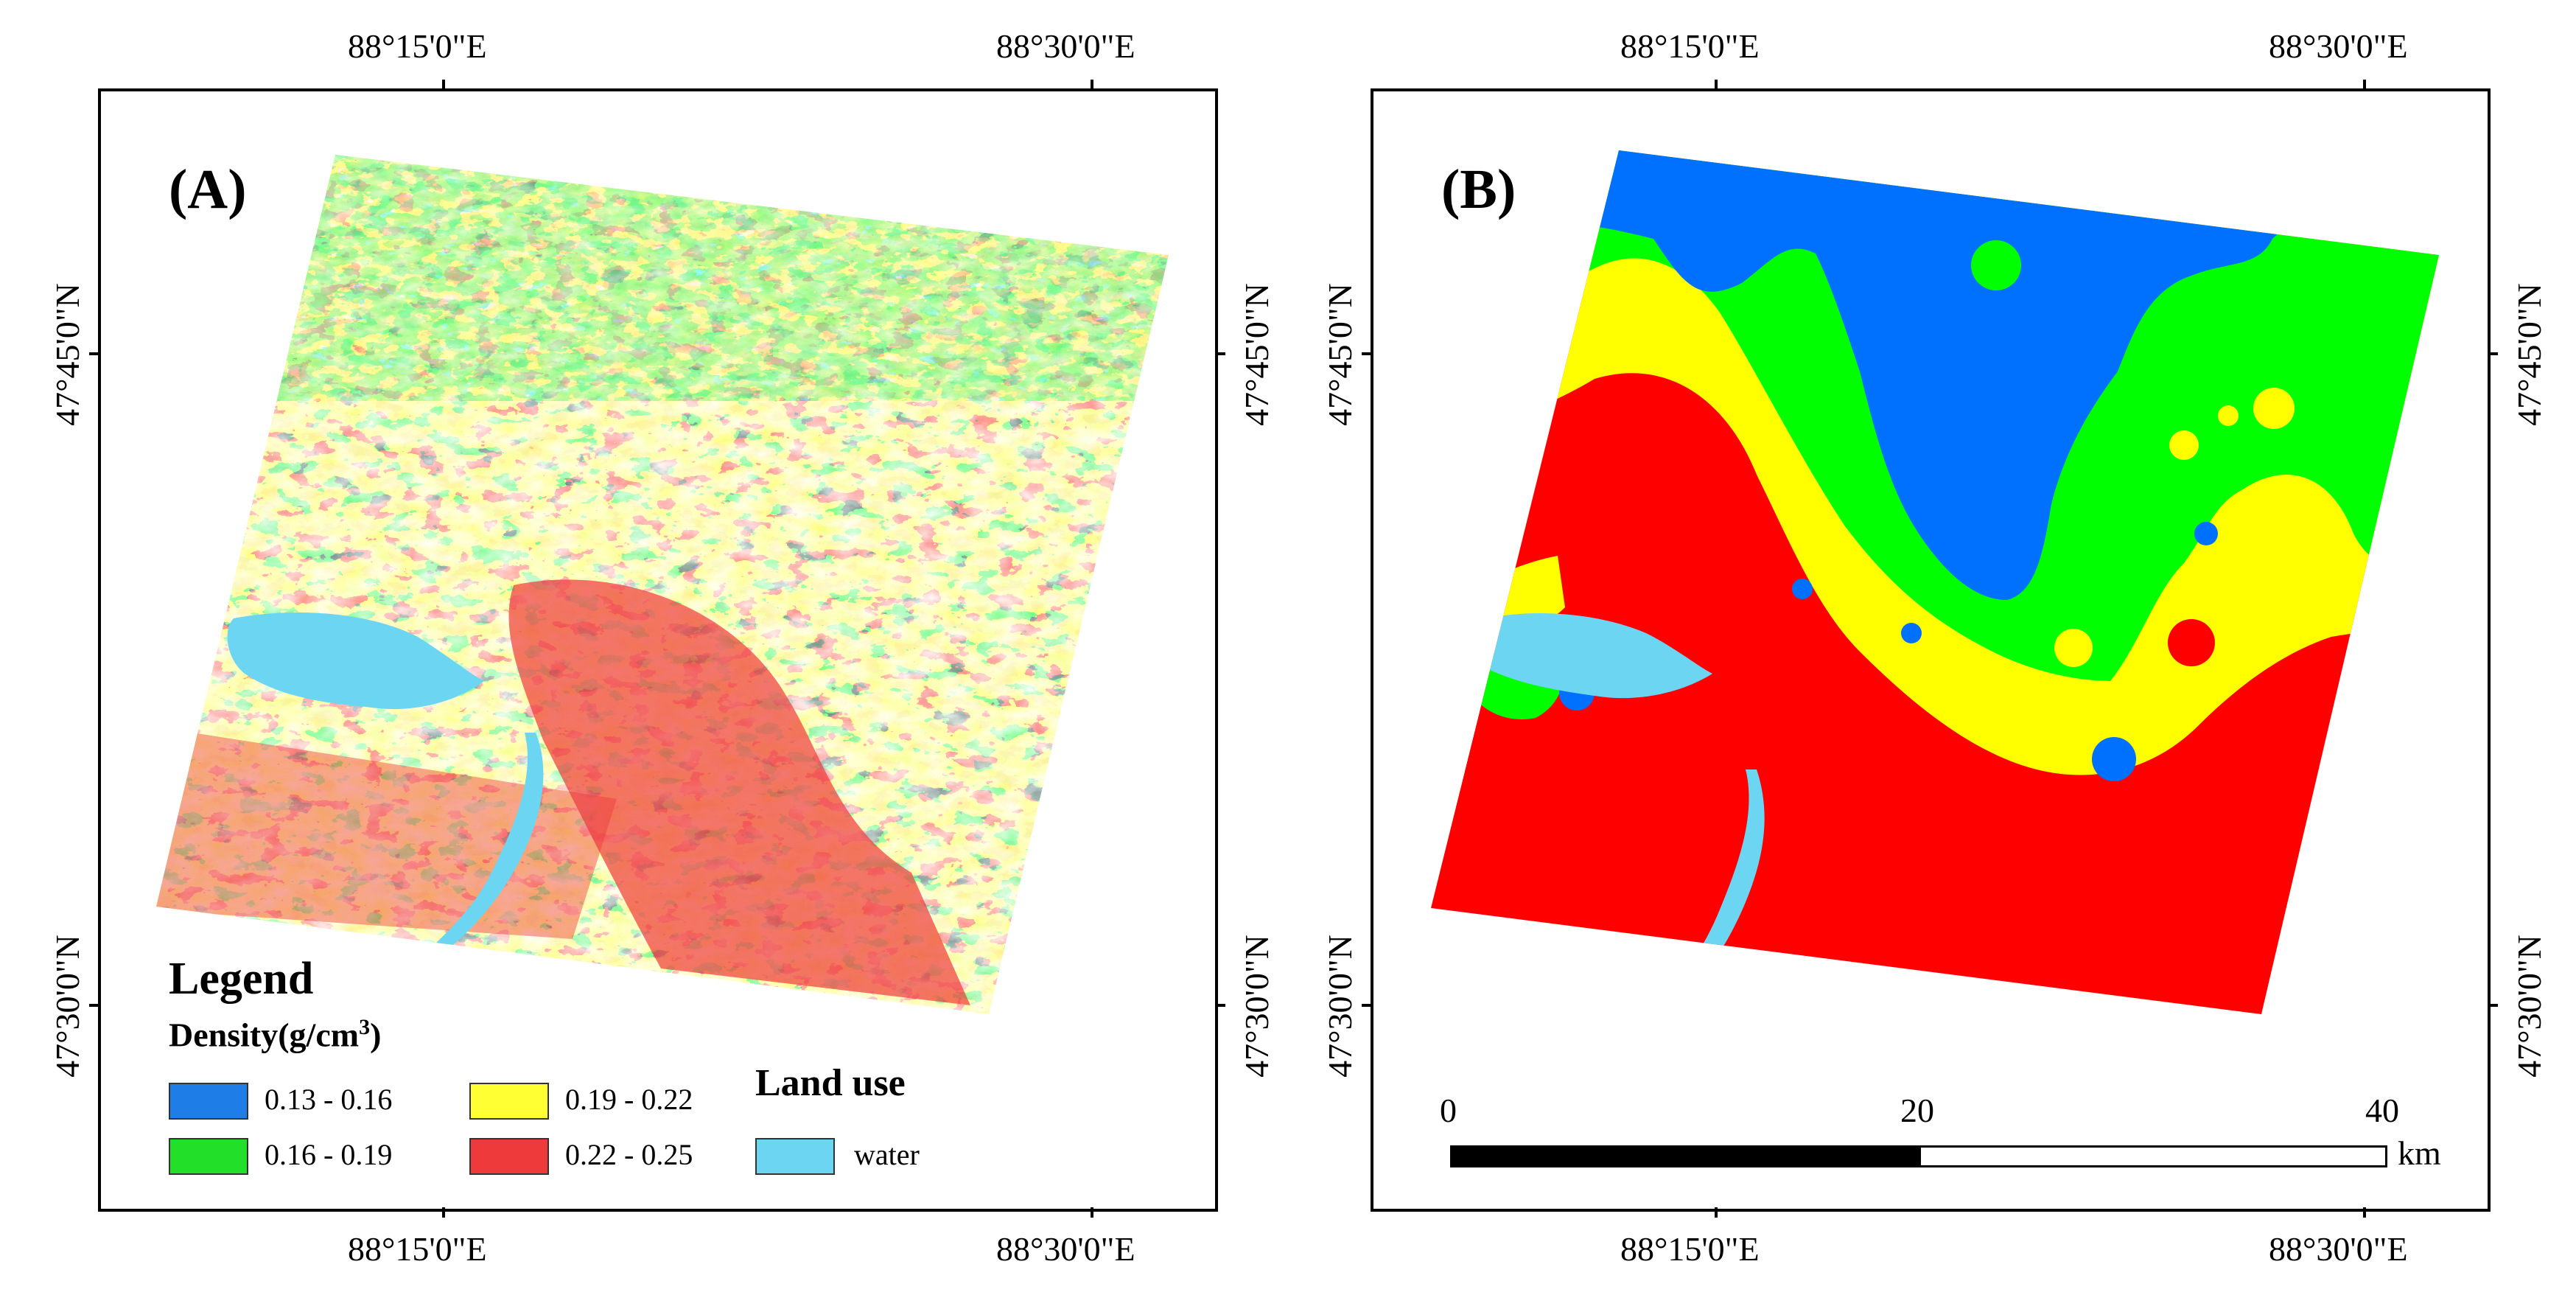 The width and height of the screenshot is (2576, 1309). Describe the element at coordinates (2153, 1156) in the screenshot. I see `scale-bar-white-segment` at that location.